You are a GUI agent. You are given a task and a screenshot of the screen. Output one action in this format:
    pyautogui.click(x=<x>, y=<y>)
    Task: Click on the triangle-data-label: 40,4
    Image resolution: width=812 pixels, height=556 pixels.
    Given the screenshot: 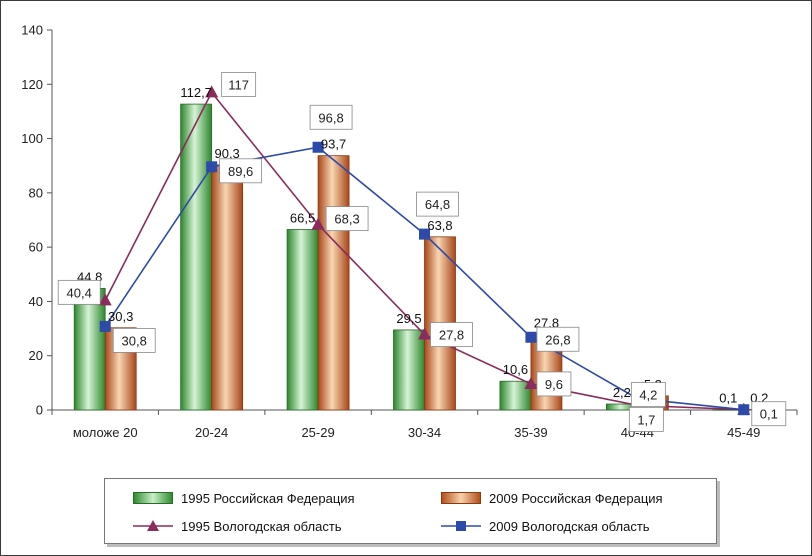 What is the action you would take?
    pyautogui.click(x=79, y=292)
    